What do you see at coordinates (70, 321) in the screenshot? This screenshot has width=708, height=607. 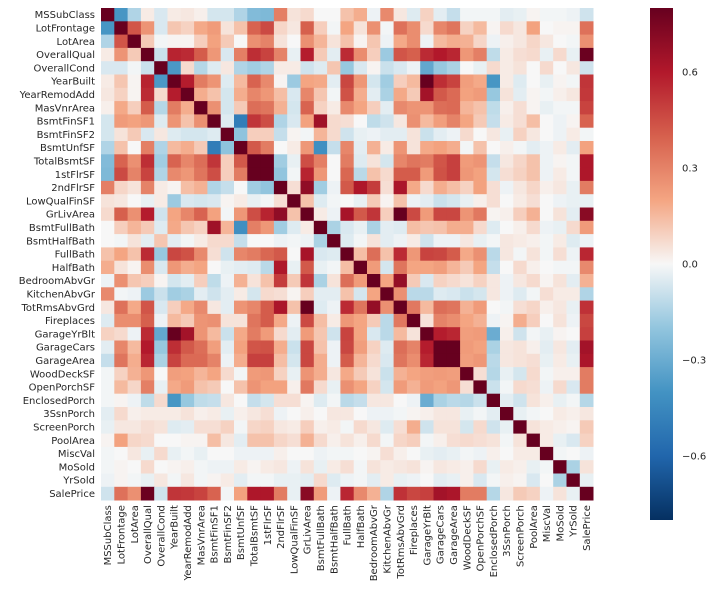 I see `y-tick-label: Fireplaces` at bounding box center [70, 321].